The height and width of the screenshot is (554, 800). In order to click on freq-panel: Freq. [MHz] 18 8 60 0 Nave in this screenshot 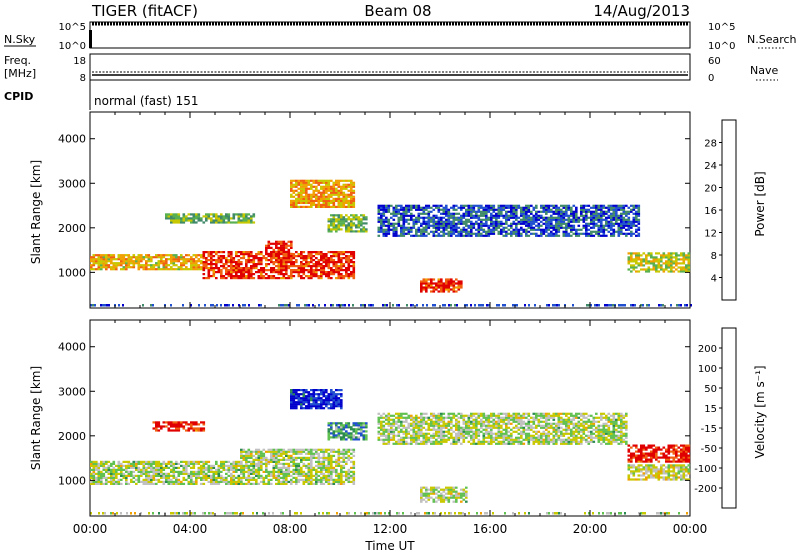, I will do `click(391, 68)`.